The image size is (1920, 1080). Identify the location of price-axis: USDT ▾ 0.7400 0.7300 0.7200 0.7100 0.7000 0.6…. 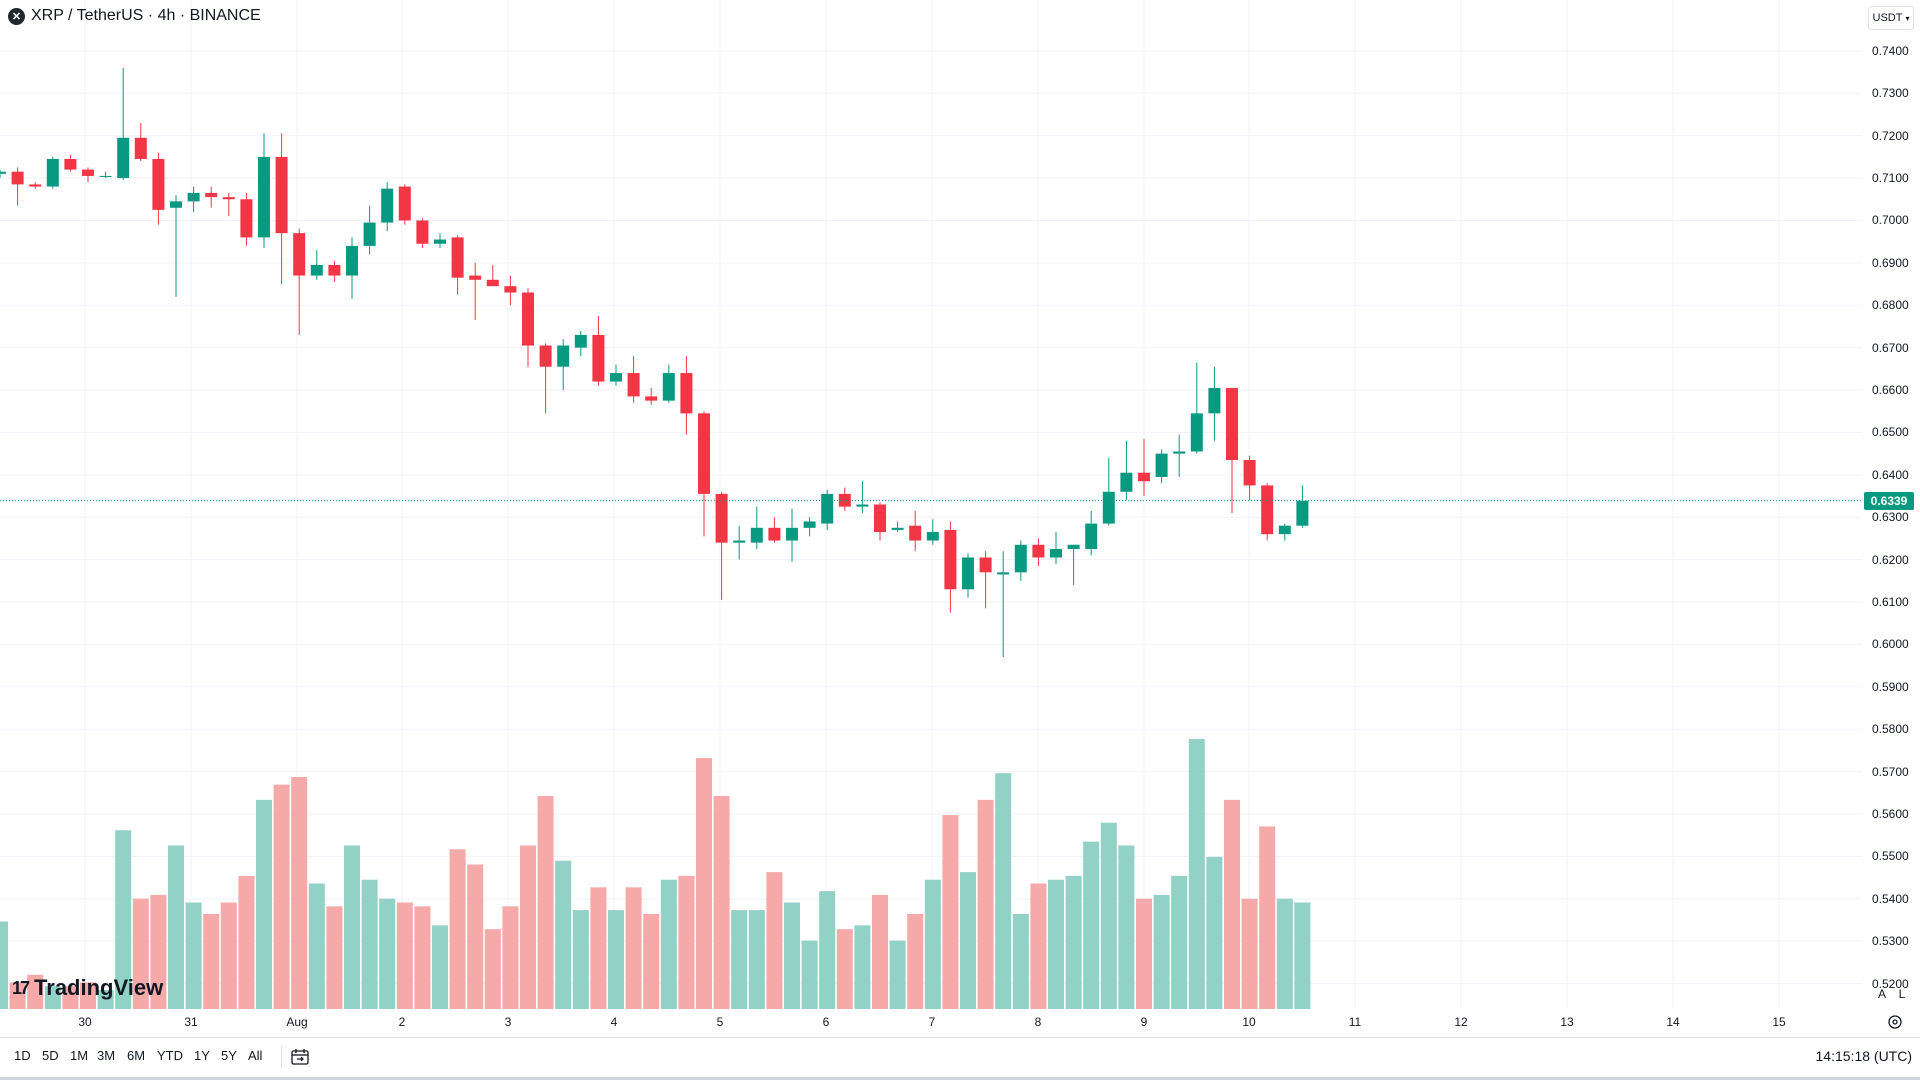
(1891, 504).